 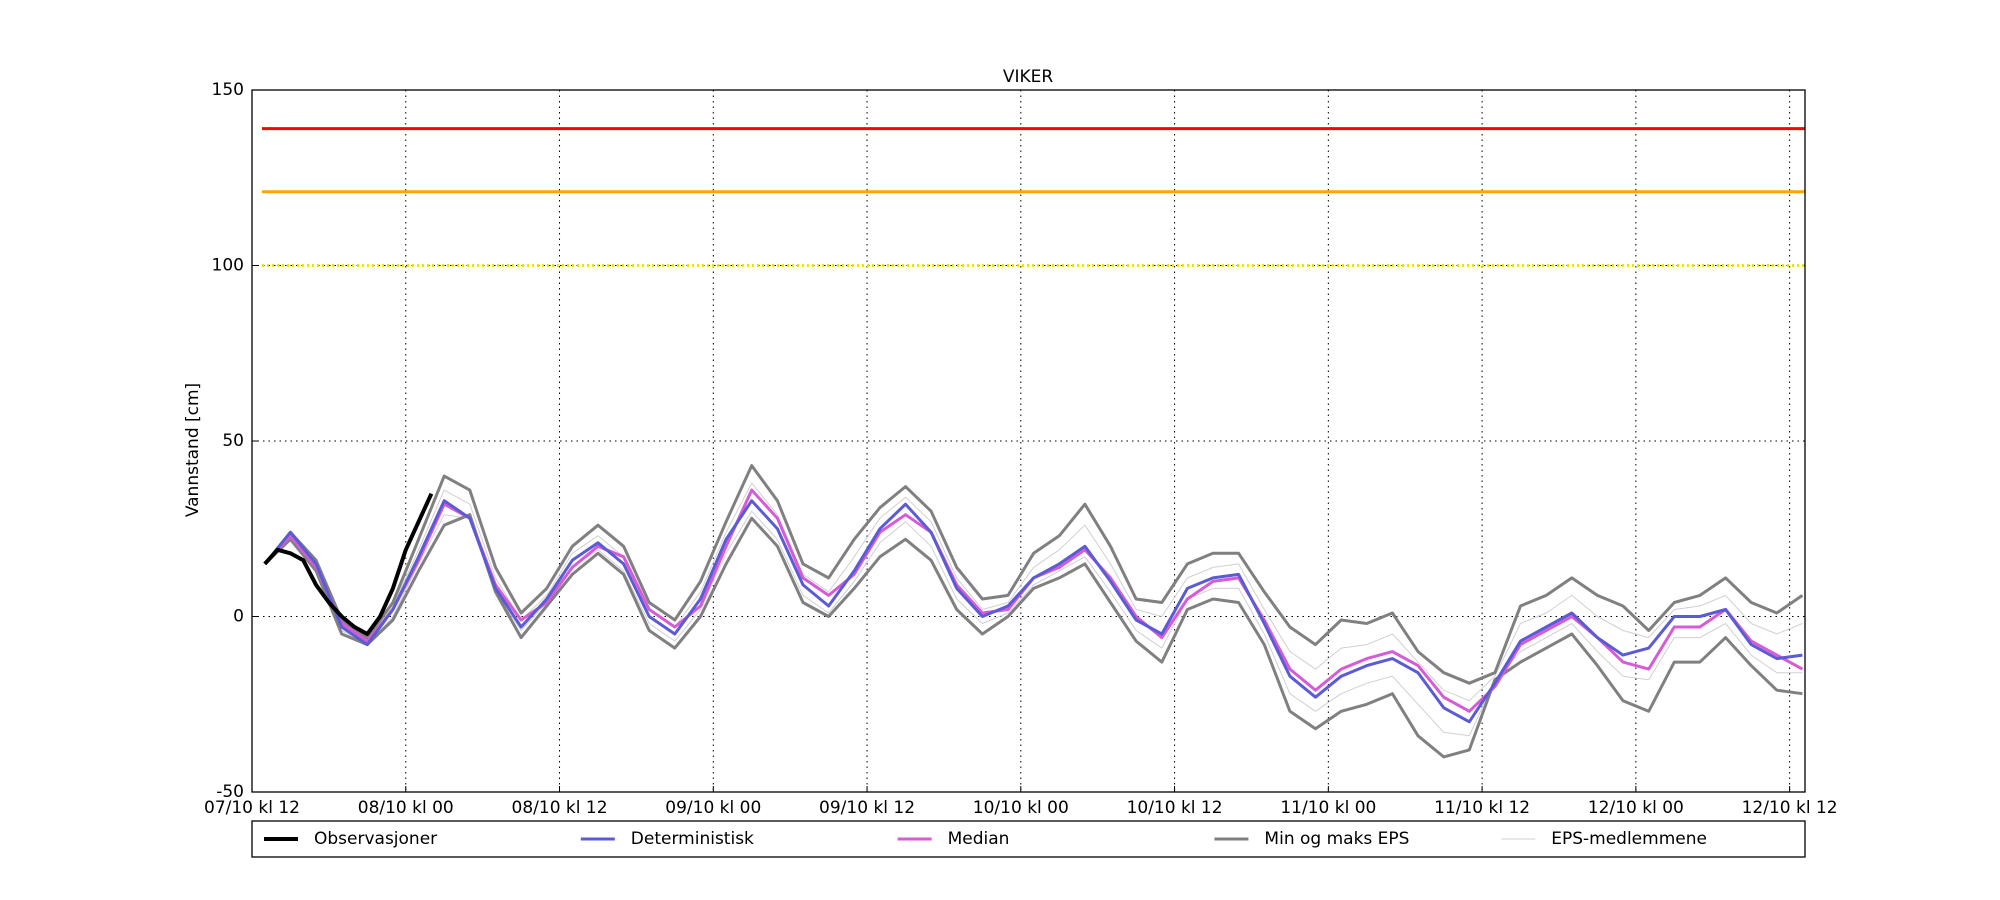 I want to click on x-tick-label: 08/10 kl 12, so click(x=560, y=808).